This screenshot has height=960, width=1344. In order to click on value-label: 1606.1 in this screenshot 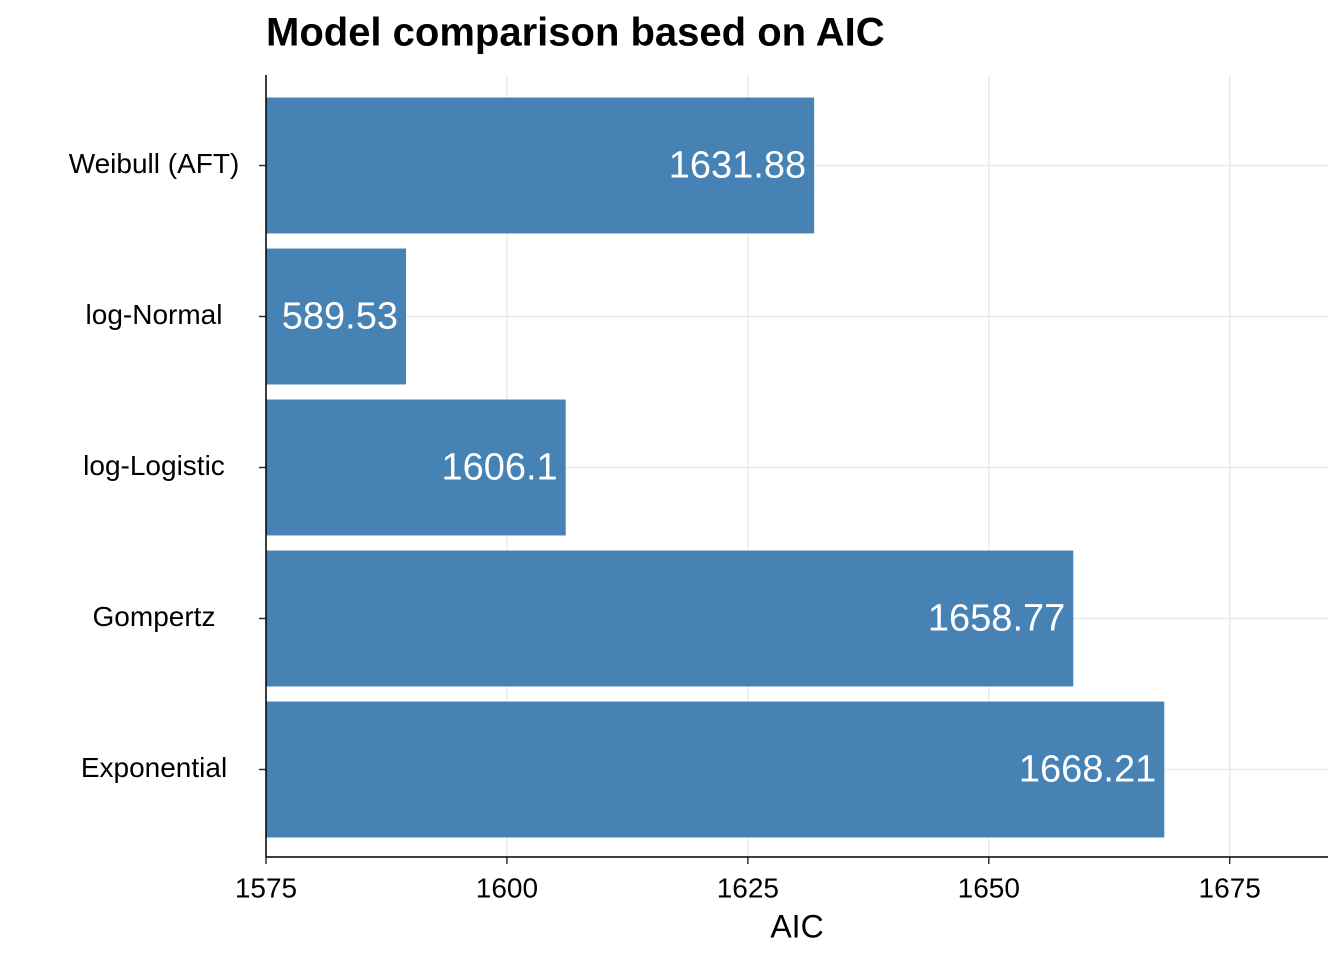, I will do `click(499, 468)`.